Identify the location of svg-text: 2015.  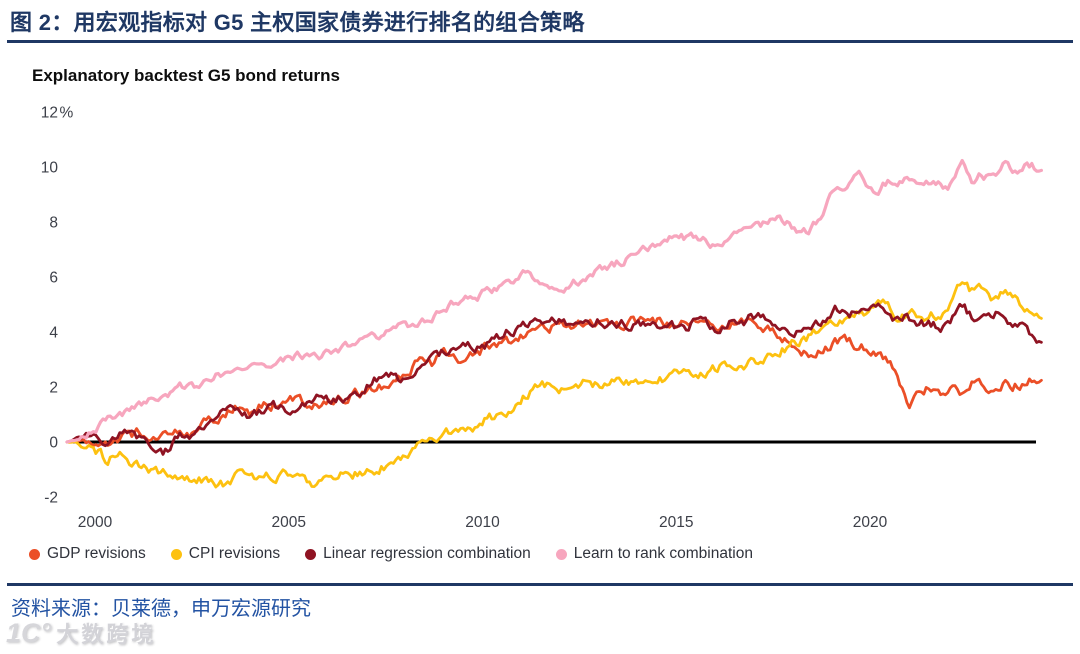
(676, 522).